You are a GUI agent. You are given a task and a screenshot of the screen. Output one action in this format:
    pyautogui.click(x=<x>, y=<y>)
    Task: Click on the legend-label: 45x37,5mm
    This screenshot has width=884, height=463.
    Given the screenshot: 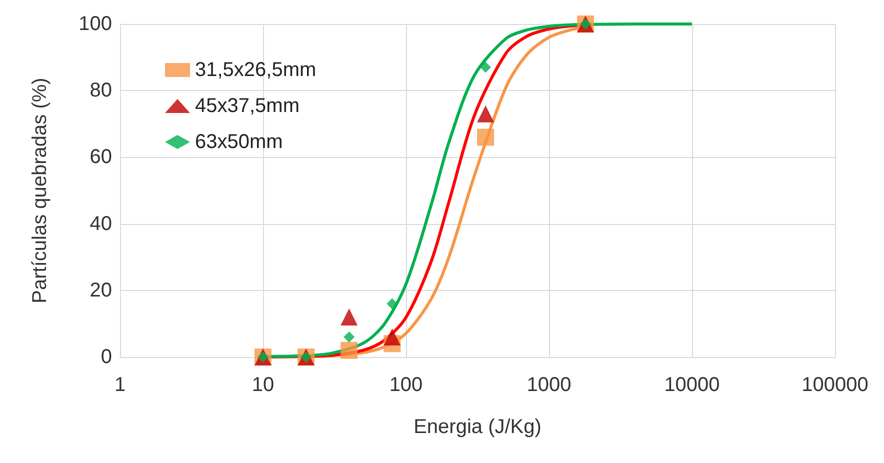 What is the action you would take?
    pyautogui.click(x=247, y=106)
    